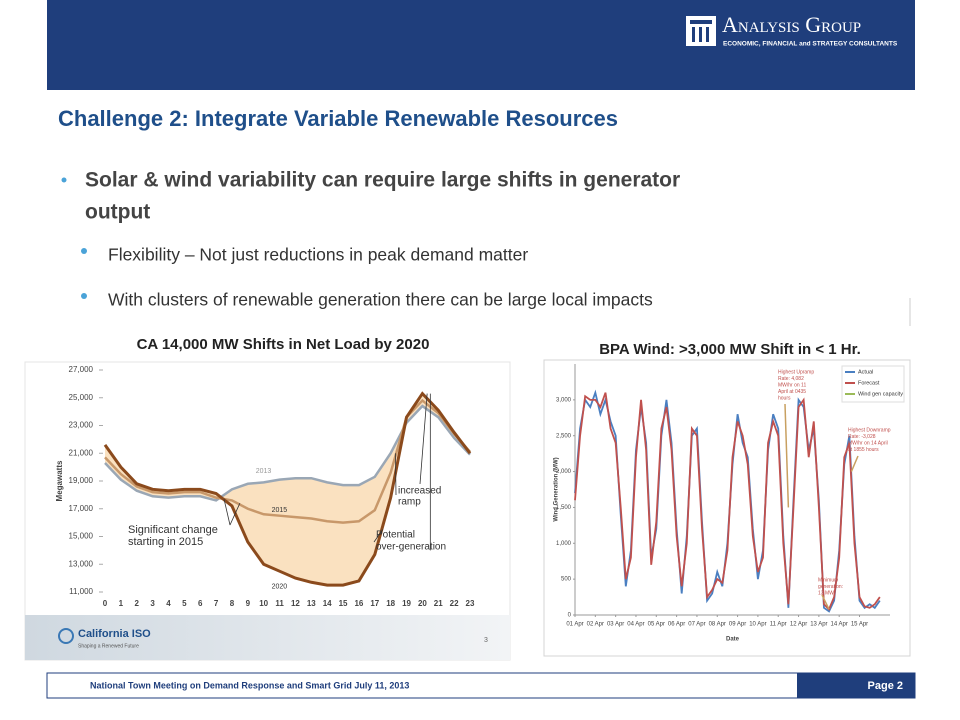 The height and width of the screenshot is (720, 960). I want to click on y-tick-label: 25,000, so click(81, 397).